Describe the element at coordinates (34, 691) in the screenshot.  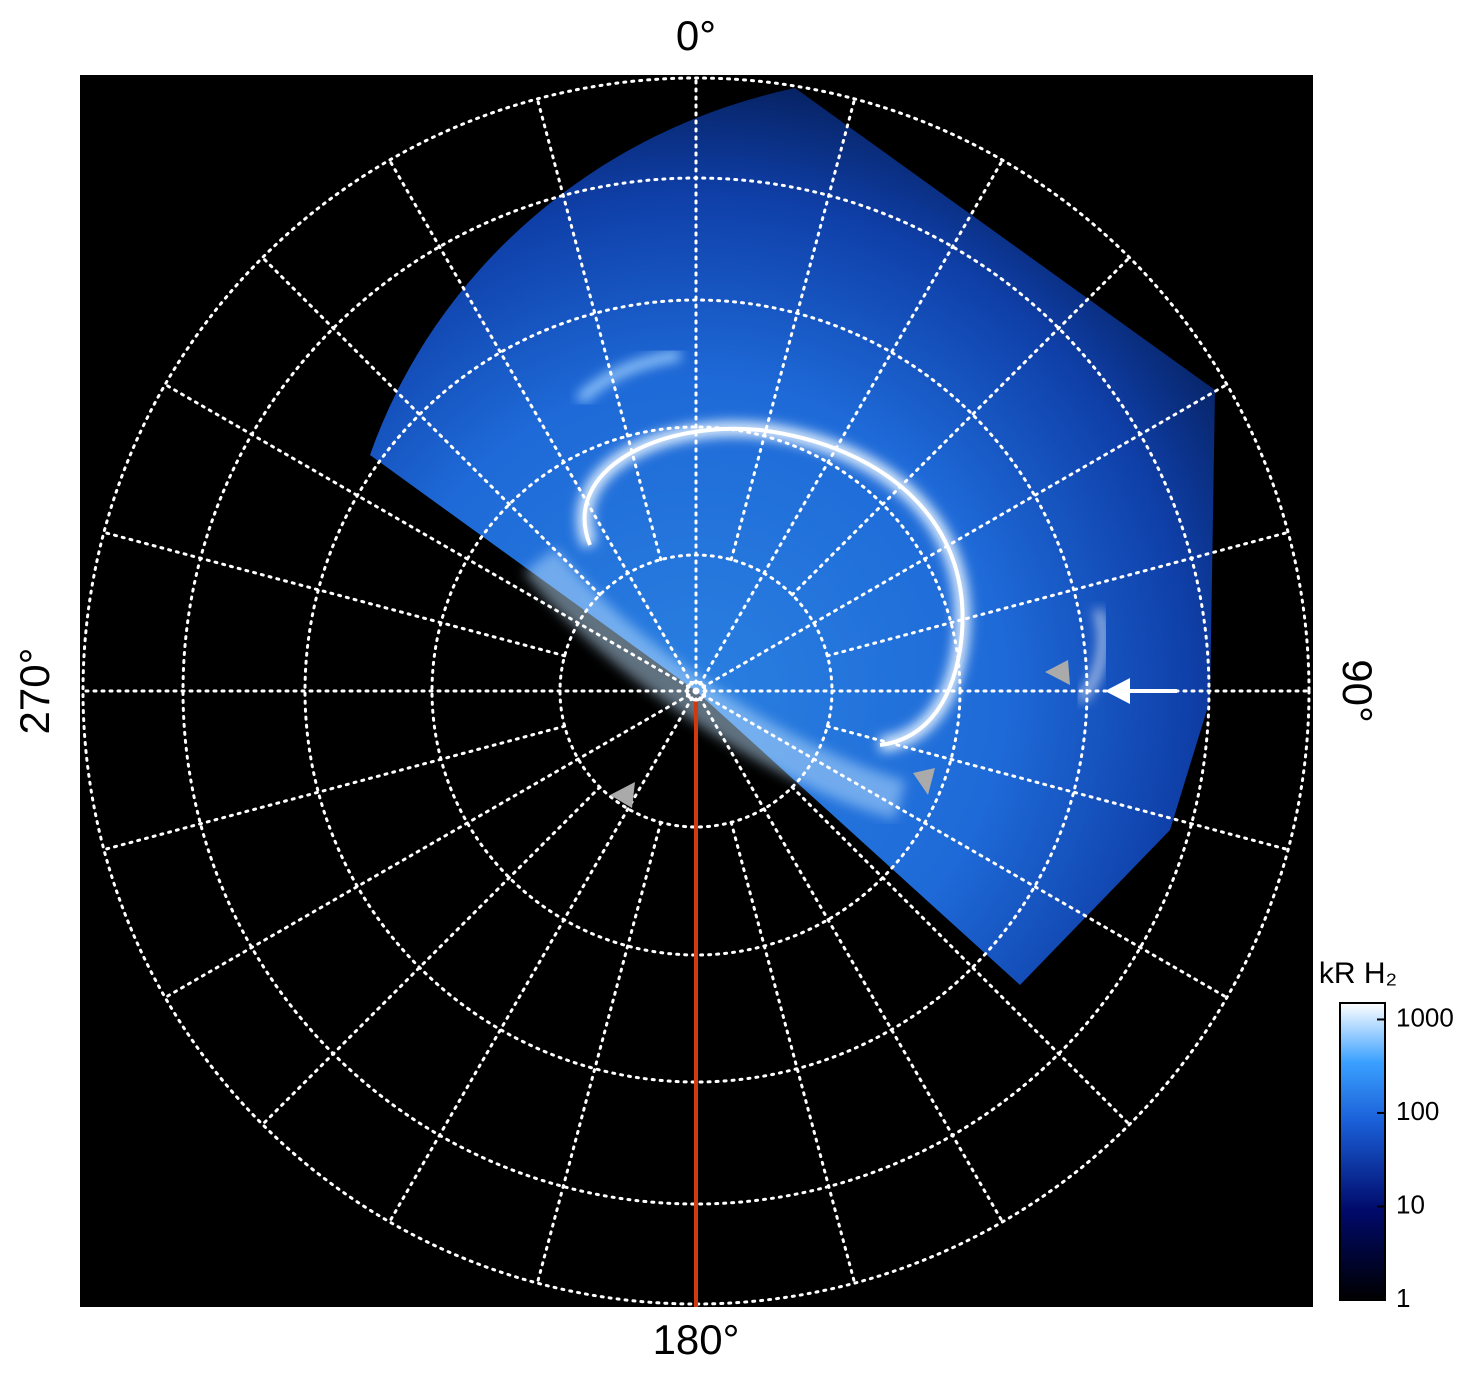
I see `angle-label: 270°` at that location.